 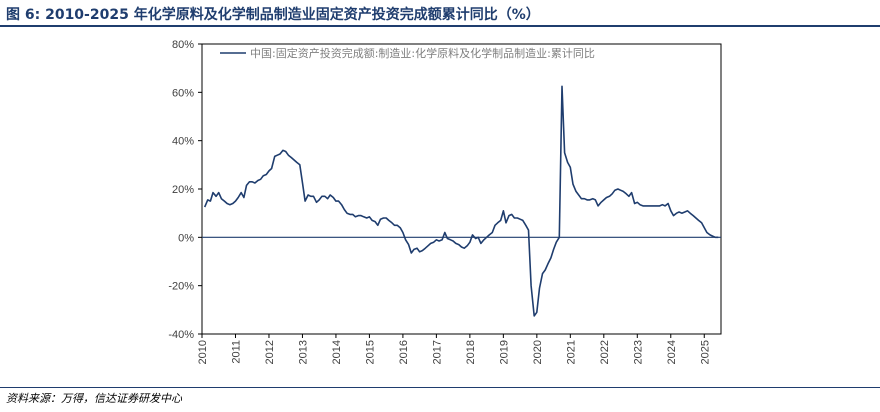 What do you see at coordinates (183, 190) in the screenshot?
I see `y-tick-label: 20%` at bounding box center [183, 190].